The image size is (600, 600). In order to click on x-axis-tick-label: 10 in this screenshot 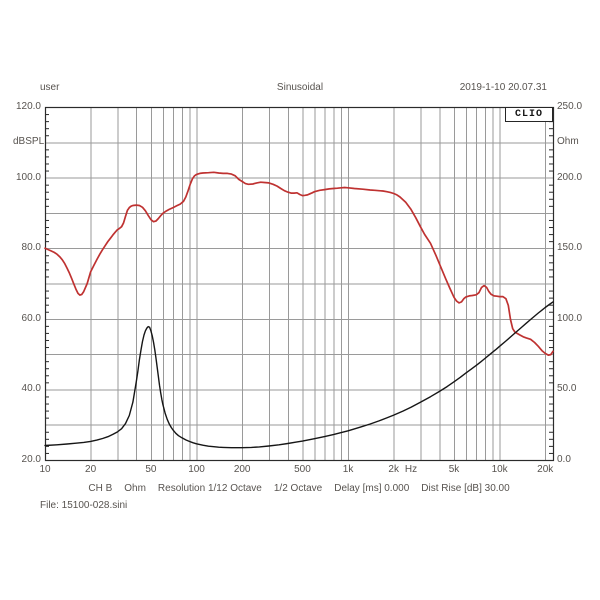, I will do `click(45, 469)`.